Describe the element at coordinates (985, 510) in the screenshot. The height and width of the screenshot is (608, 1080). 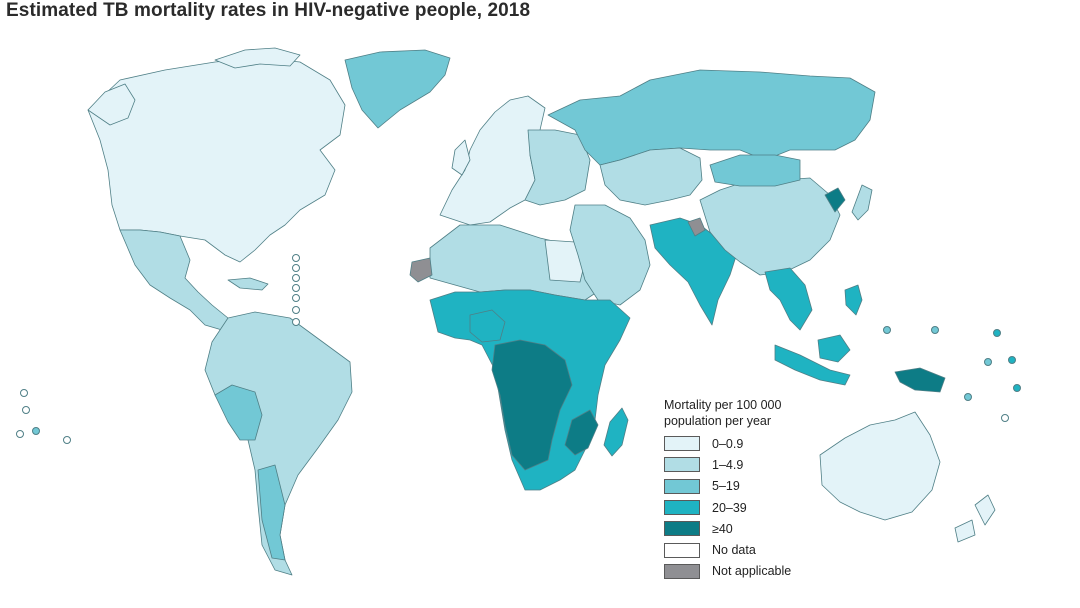
I see `region-new-zealand` at that location.